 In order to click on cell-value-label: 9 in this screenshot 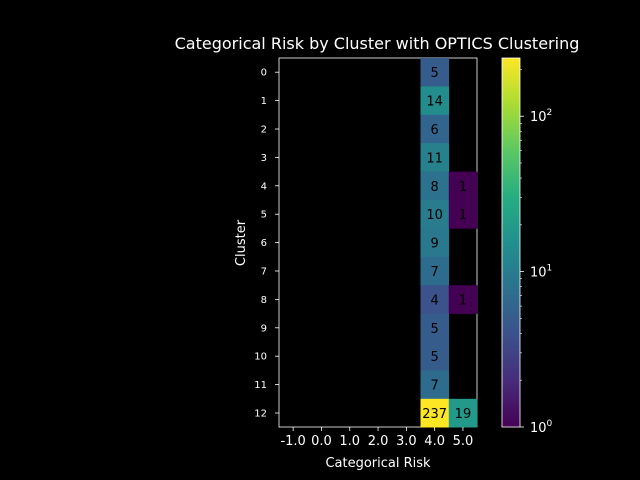, I will do `click(435, 244)`.